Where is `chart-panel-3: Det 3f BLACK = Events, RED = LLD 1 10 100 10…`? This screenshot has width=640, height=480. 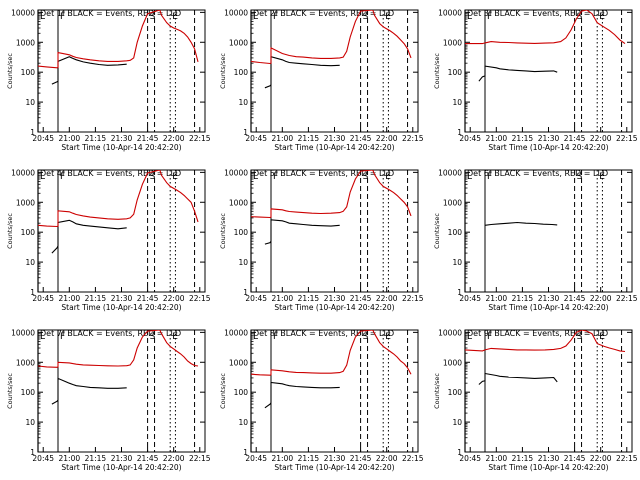 chart-panel-3: Det 3f BLACK = Events, RED = LLD 1 10 100 10… is located at coordinates (535, 80).